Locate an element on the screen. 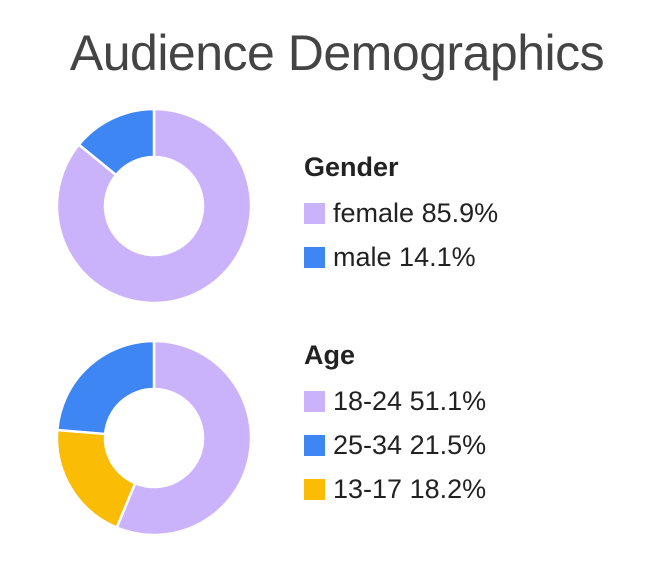  legend-text-18-24: 18-24 51.1% is located at coordinates (410, 400).